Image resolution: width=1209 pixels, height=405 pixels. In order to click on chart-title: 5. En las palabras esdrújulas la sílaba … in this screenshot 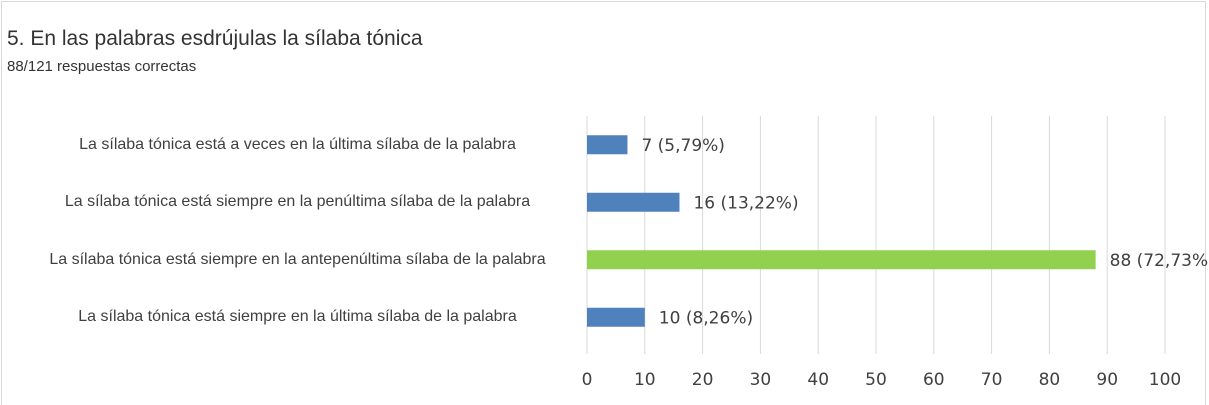, I will do `click(215, 38)`.